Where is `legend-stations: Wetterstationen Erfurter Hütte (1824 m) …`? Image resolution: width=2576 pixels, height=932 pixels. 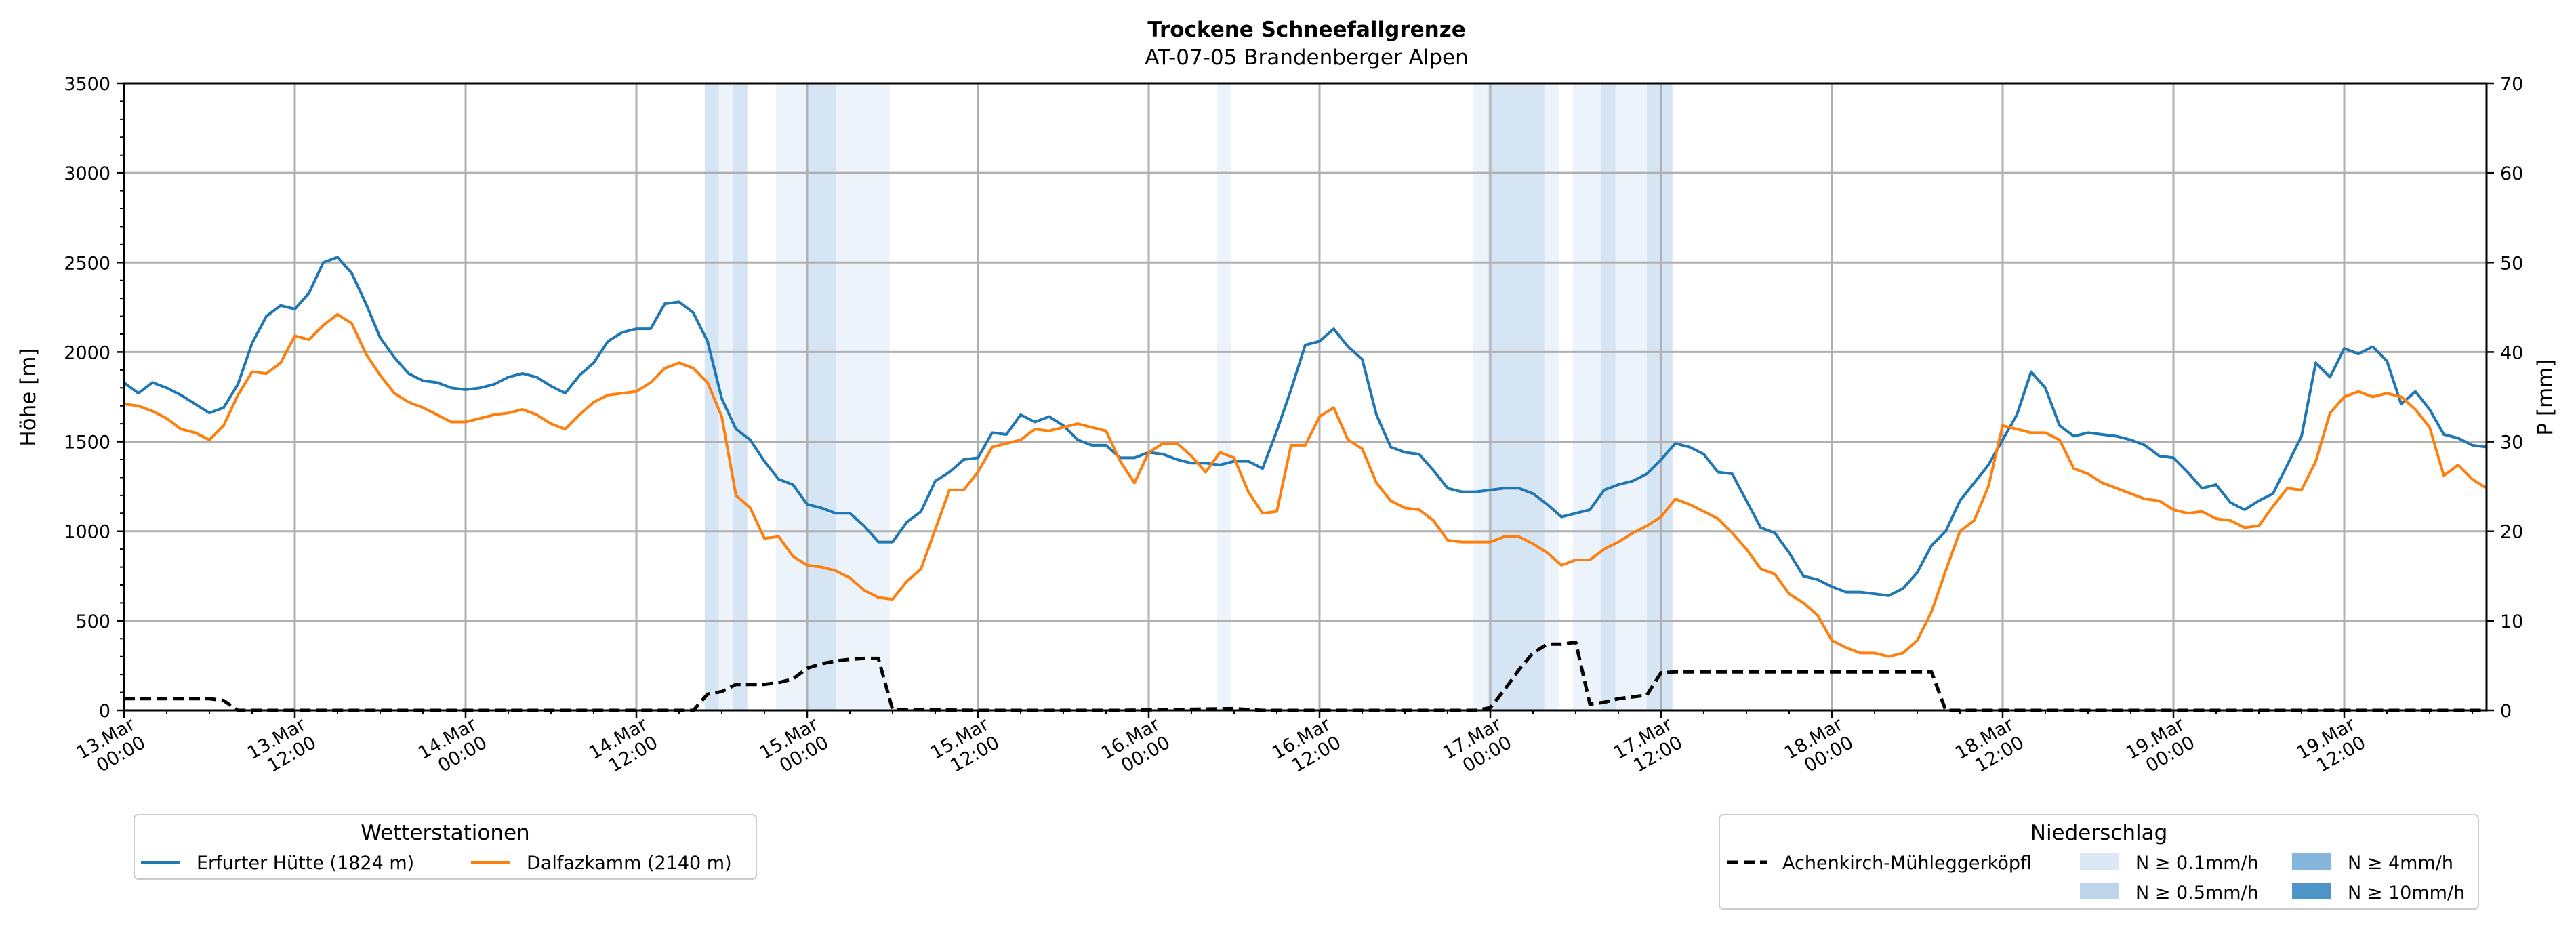
legend-stations: Wetterstationen Erfurter Hütte (1824 m) … is located at coordinates (445, 847).